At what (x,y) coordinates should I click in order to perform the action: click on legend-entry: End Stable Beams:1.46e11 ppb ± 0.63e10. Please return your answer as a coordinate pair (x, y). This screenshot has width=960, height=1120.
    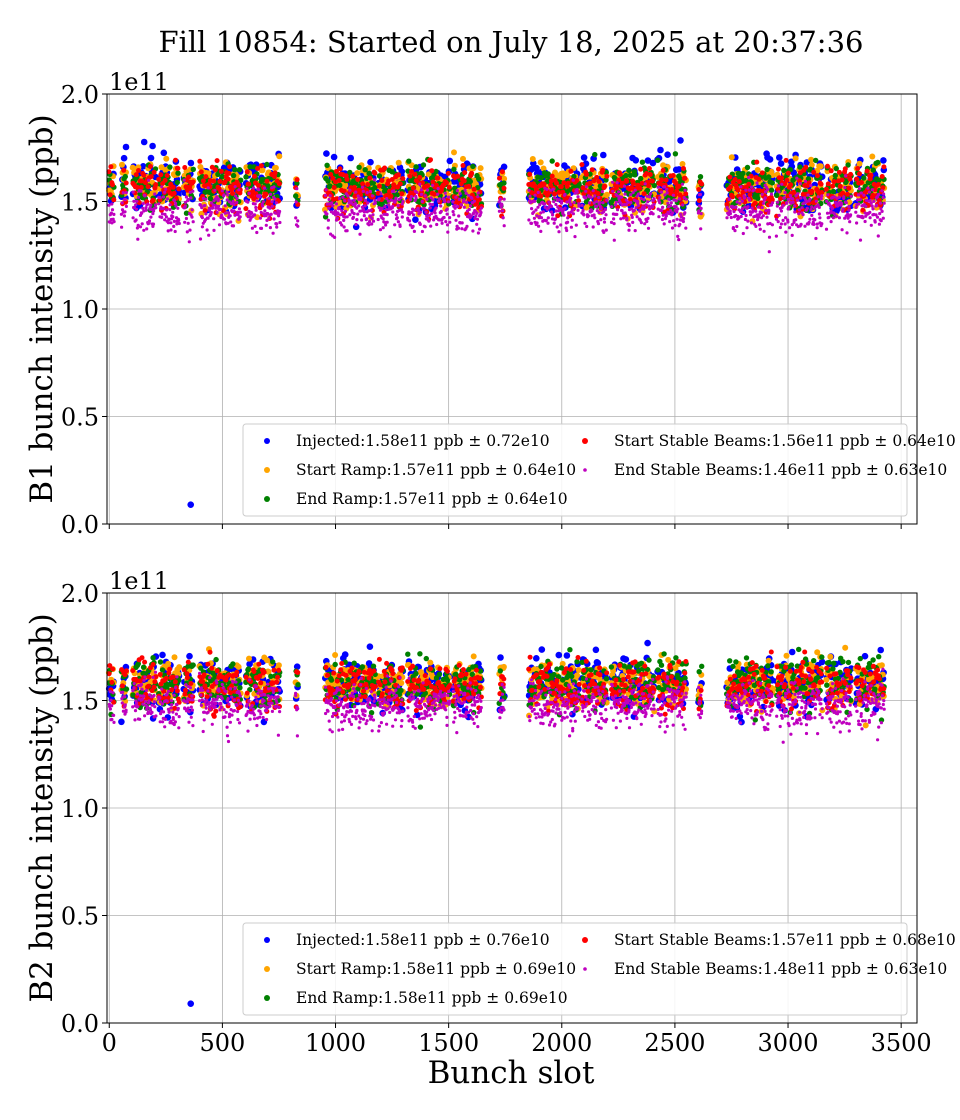
    Looking at the image, I should click on (780, 470).